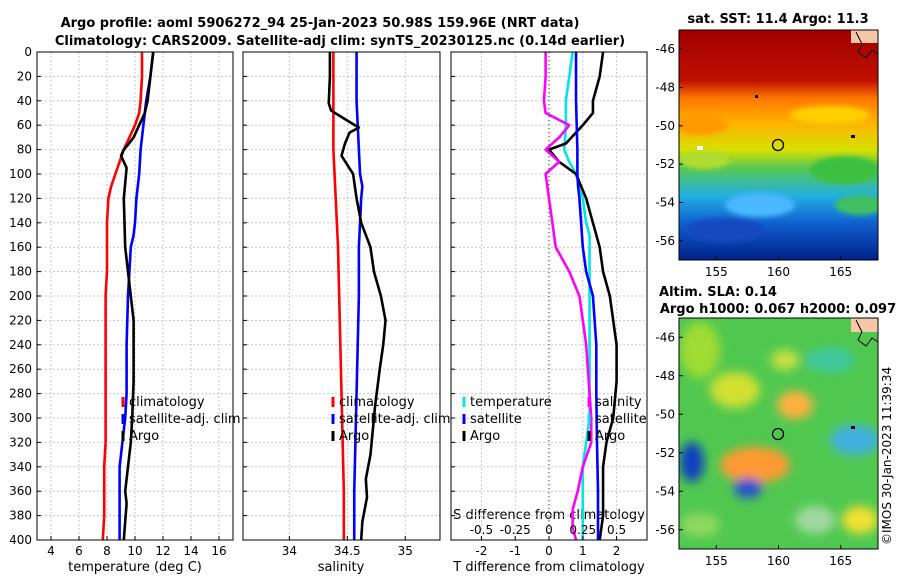 The height and width of the screenshot is (580, 900). What do you see at coordinates (567, 296) in the screenshot?
I see `difference-series-s-argo-clim` at bounding box center [567, 296].